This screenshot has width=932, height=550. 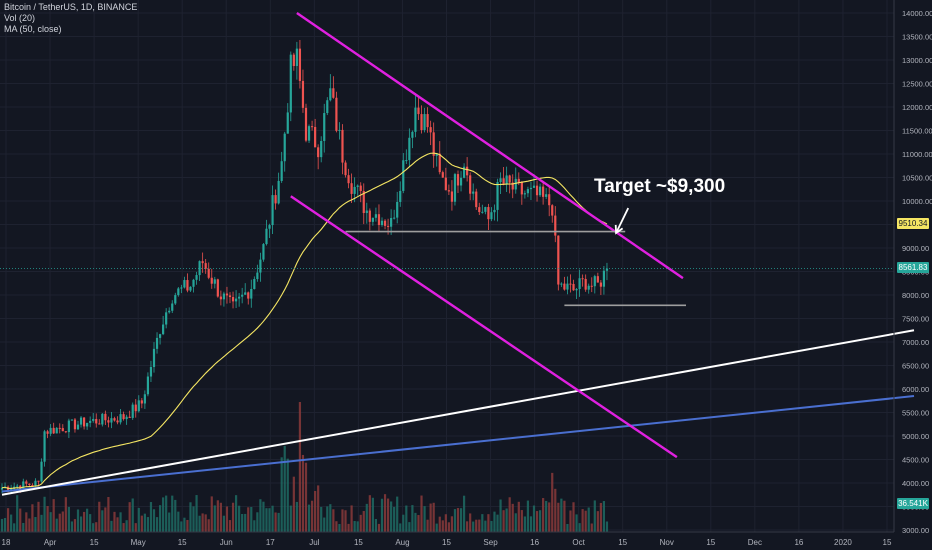 I want to click on volume-legend: Vol (20), so click(x=20, y=18).